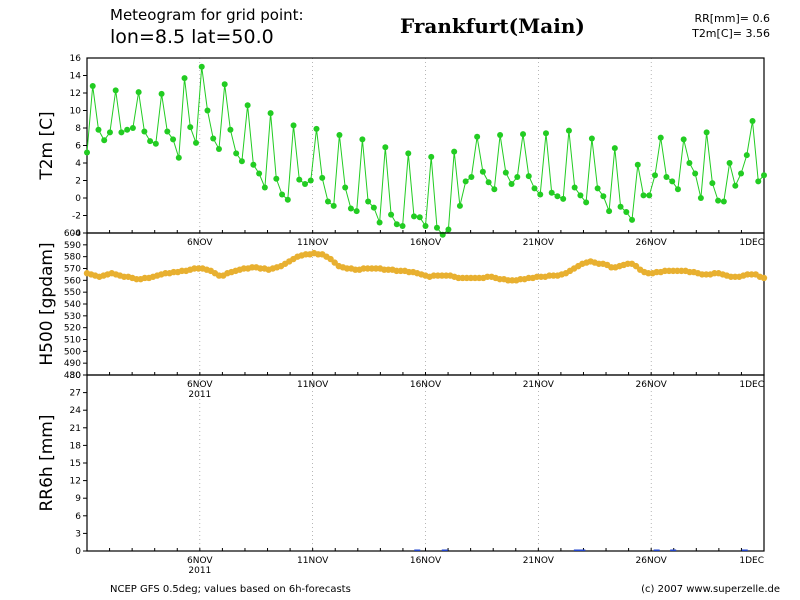 This screenshot has width=800, height=600. Describe the element at coordinates (76, 411) in the screenshot. I see `y-tick-label: 24` at that location.